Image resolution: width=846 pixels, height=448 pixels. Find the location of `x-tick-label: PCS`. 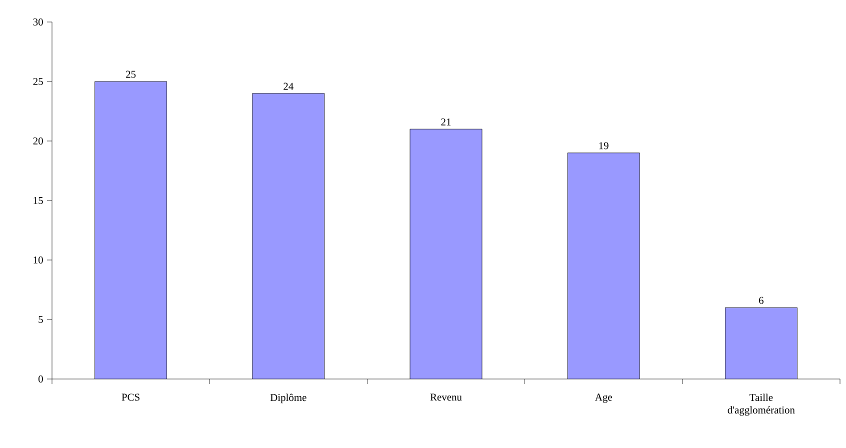

x-tick-label: PCS is located at coordinates (131, 397).